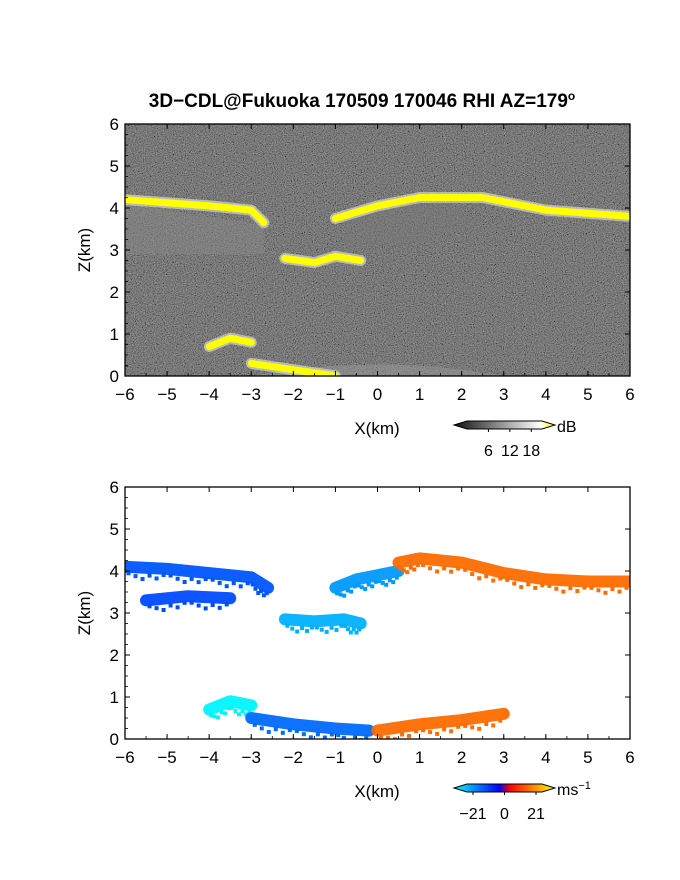 Image resolution: width=680 pixels, height=880 pixels. Describe the element at coordinates (504, 788) in the screenshot. I see `velocity-colorbar-bar` at that location.